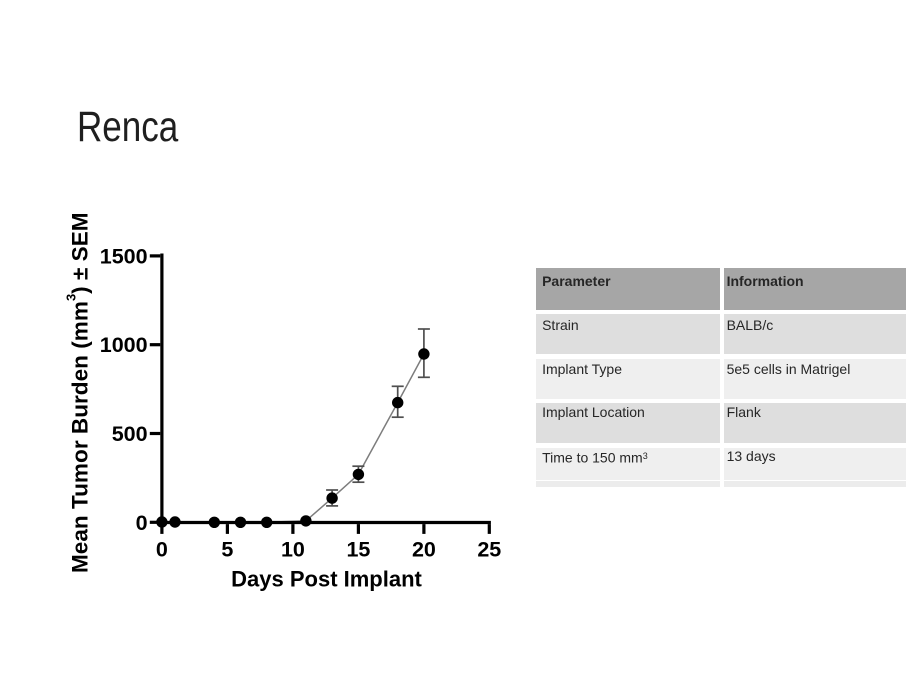 The width and height of the screenshot is (916, 674). I want to click on svg-text: 10, so click(293, 550).